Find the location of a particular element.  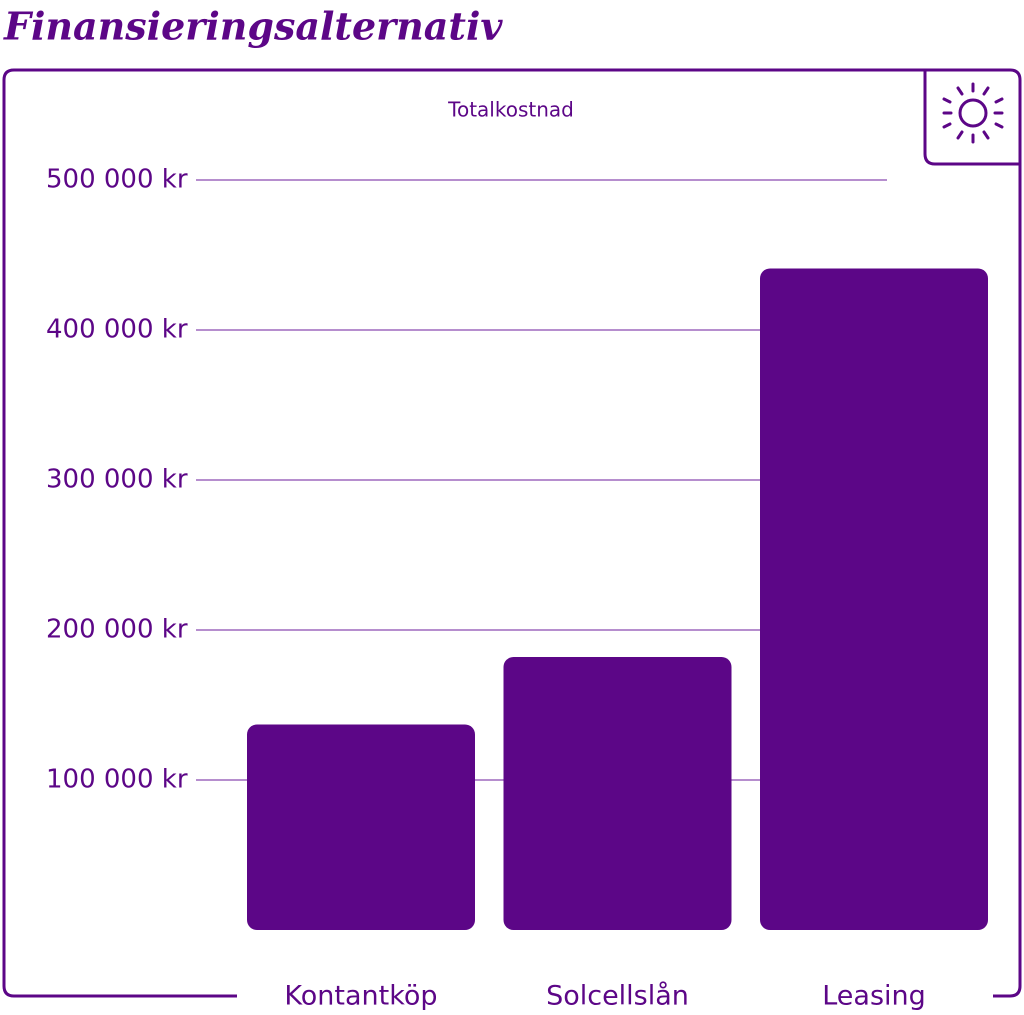

y-tick-label: 400 000 kr is located at coordinates (117, 330).